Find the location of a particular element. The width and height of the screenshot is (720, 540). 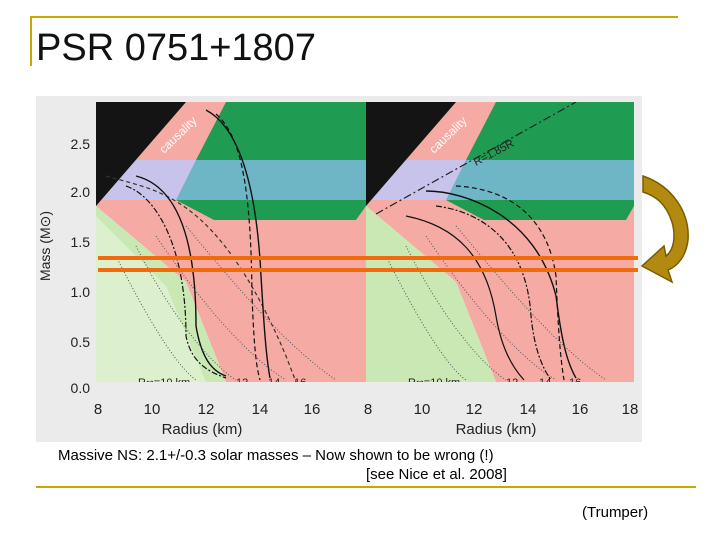

orange-line-lower is located at coordinates (368, 270).